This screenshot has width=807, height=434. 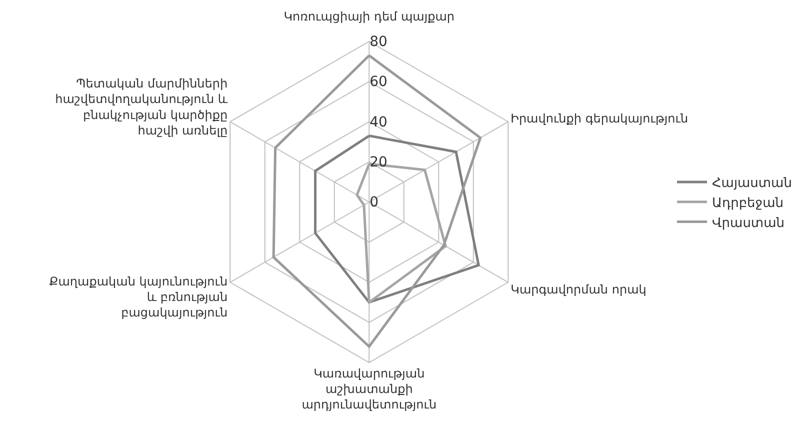 What do you see at coordinates (138, 297) in the screenshot?
I see `spoke-label: Քաղաքական կայունություն և բռնության բացակայություն` at bounding box center [138, 297].